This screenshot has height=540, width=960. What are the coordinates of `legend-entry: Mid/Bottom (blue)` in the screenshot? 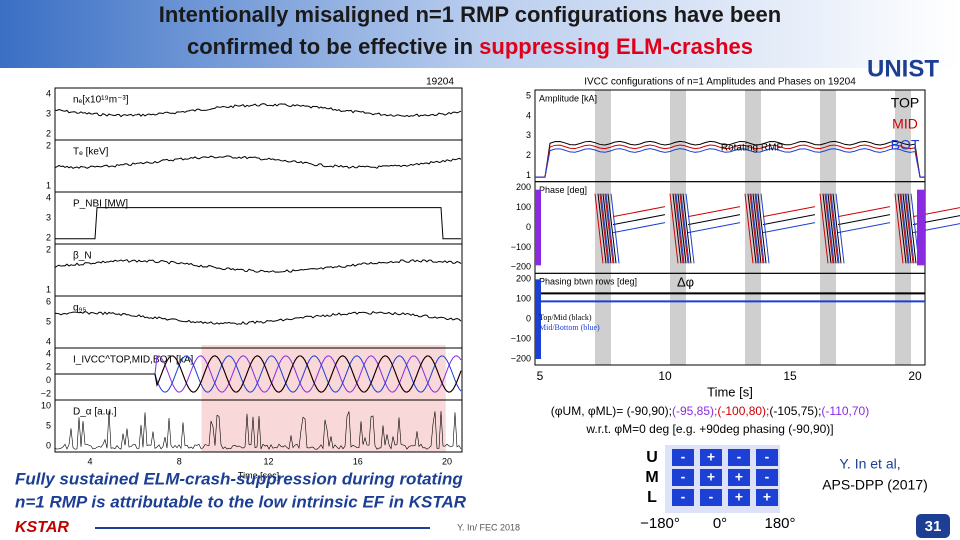 It's located at (569, 327).